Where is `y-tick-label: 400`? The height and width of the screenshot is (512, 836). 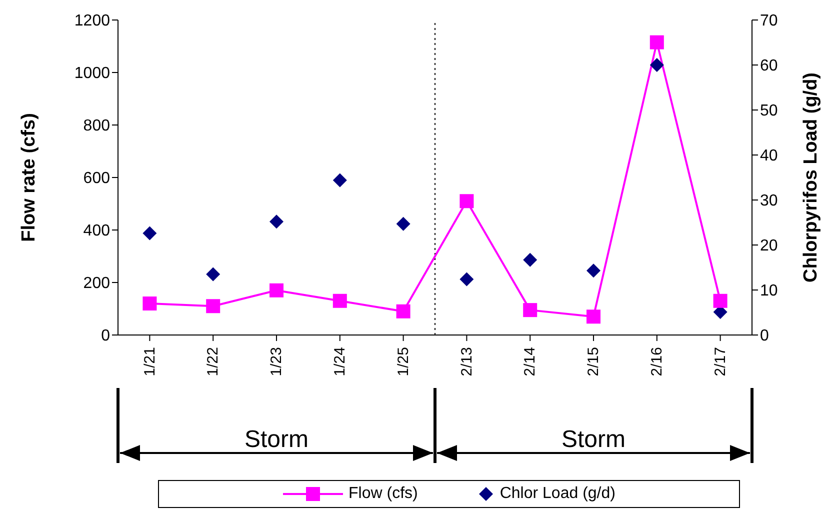
y-tick-label: 400 is located at coordinates (96, 231).